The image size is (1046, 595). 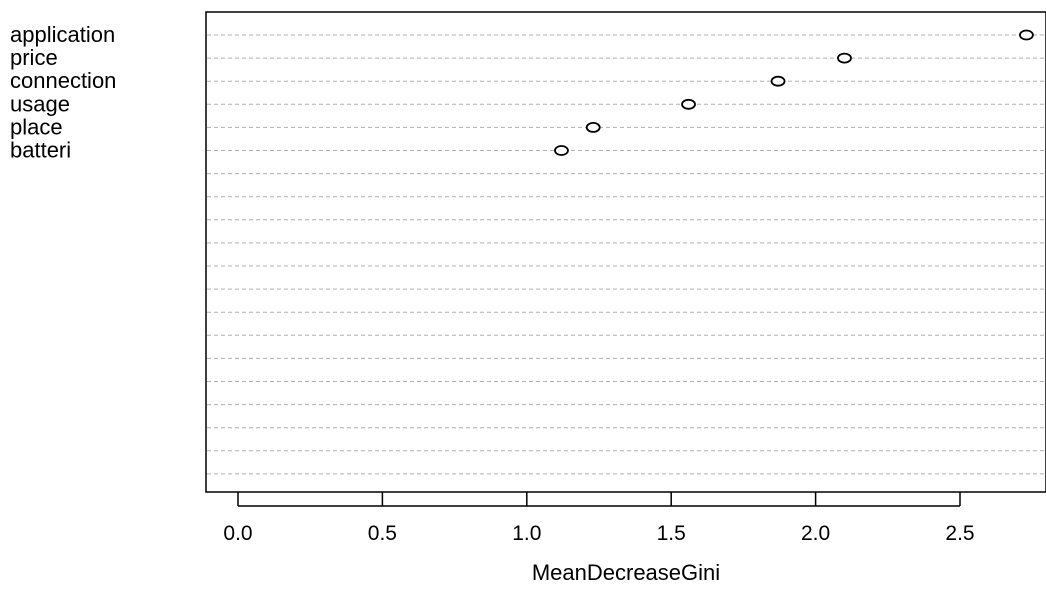 What do you see at coordinates (63, 80) in the screenshot?
I see `category-label: connection` at bounding box center [63, 80].